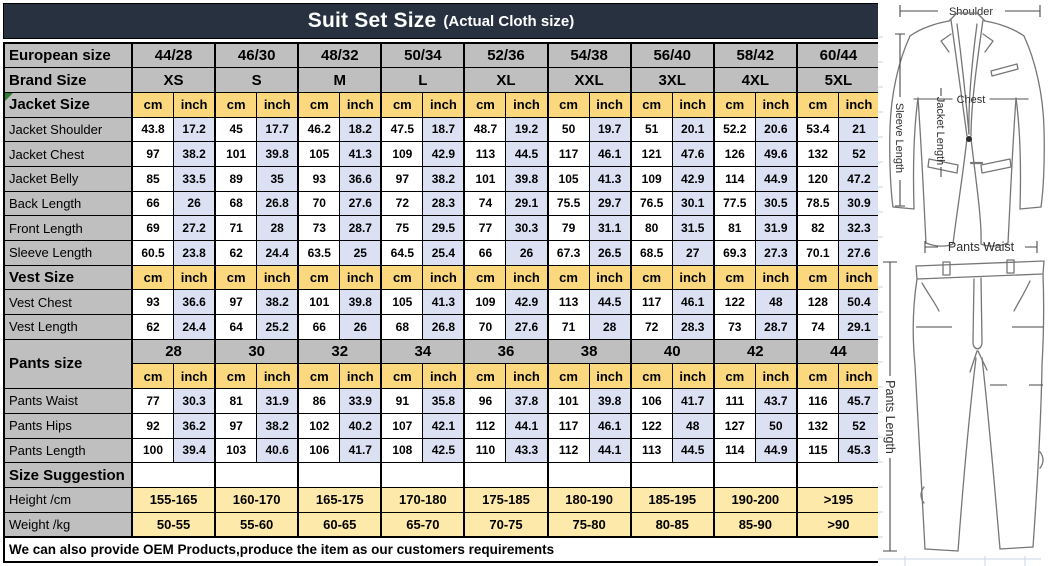  I want to click on value-cell: 105, so click(319, 154).